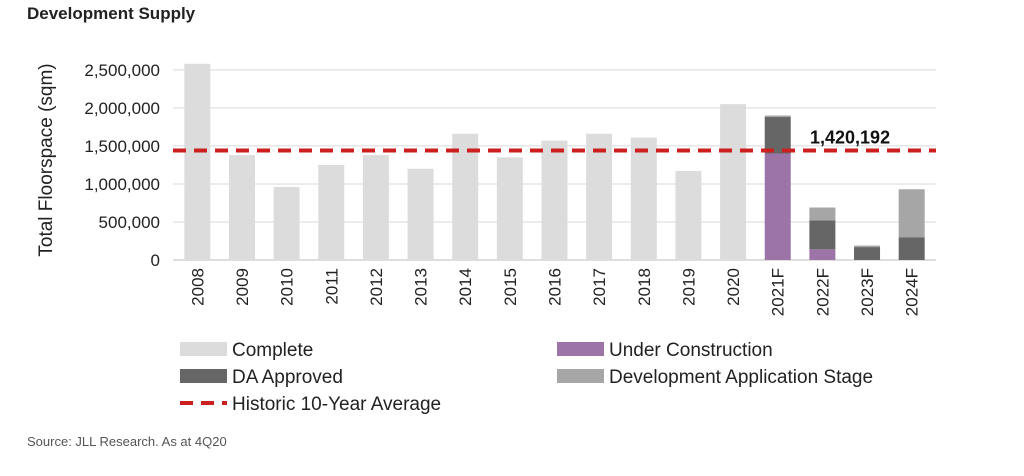 The image size is (1024, 476). Describe the element at coordinates (122, 108) in the screenshot. I see `y-tick-label: 2,000,000` at that location.